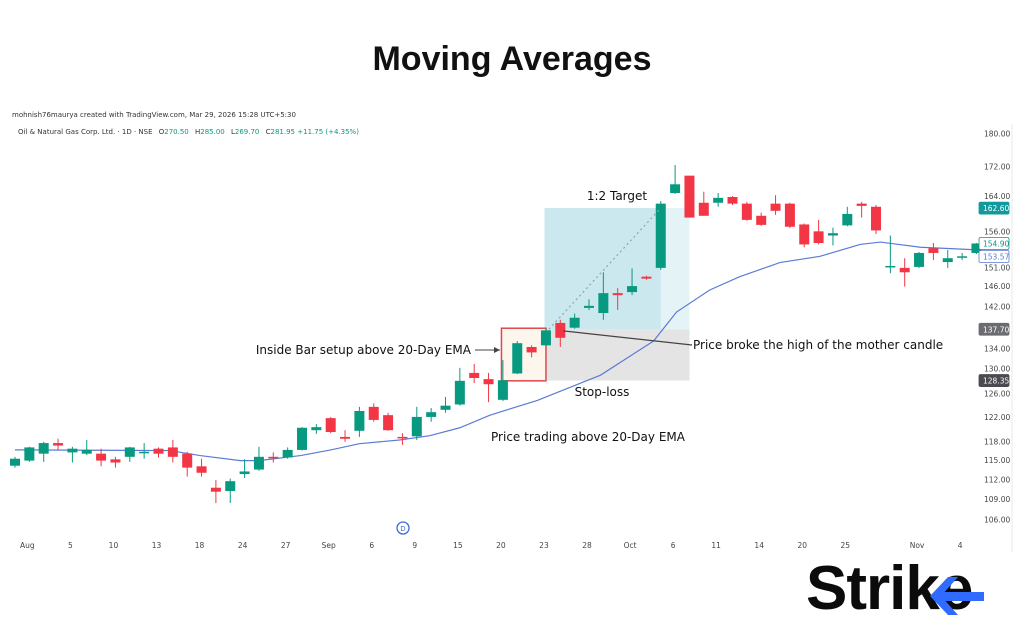 Image resolution: width=1024 pixels, height=640 pixels. What do you see at coordinates (802, 545) in the screenshot?
I see `x-tick-label: 20` at bounding box center [802, 545].